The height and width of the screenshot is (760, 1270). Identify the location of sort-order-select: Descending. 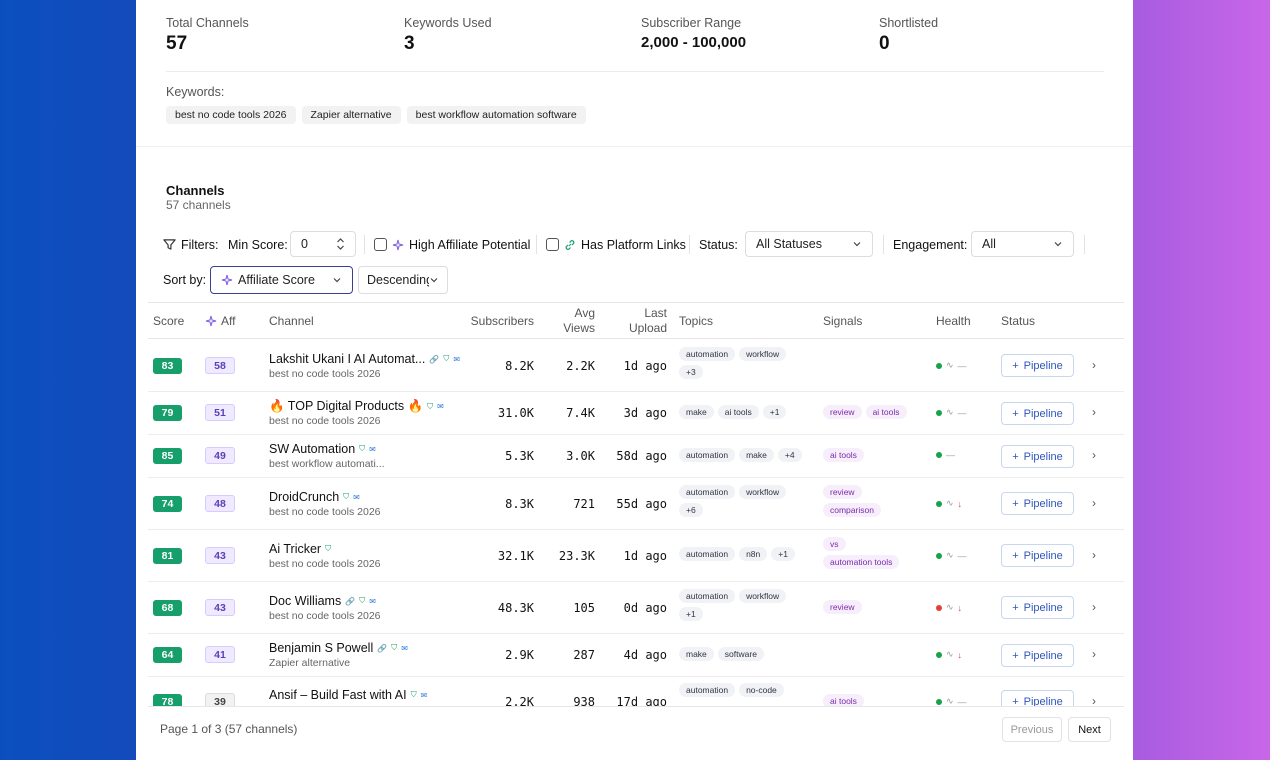
(403, 280).